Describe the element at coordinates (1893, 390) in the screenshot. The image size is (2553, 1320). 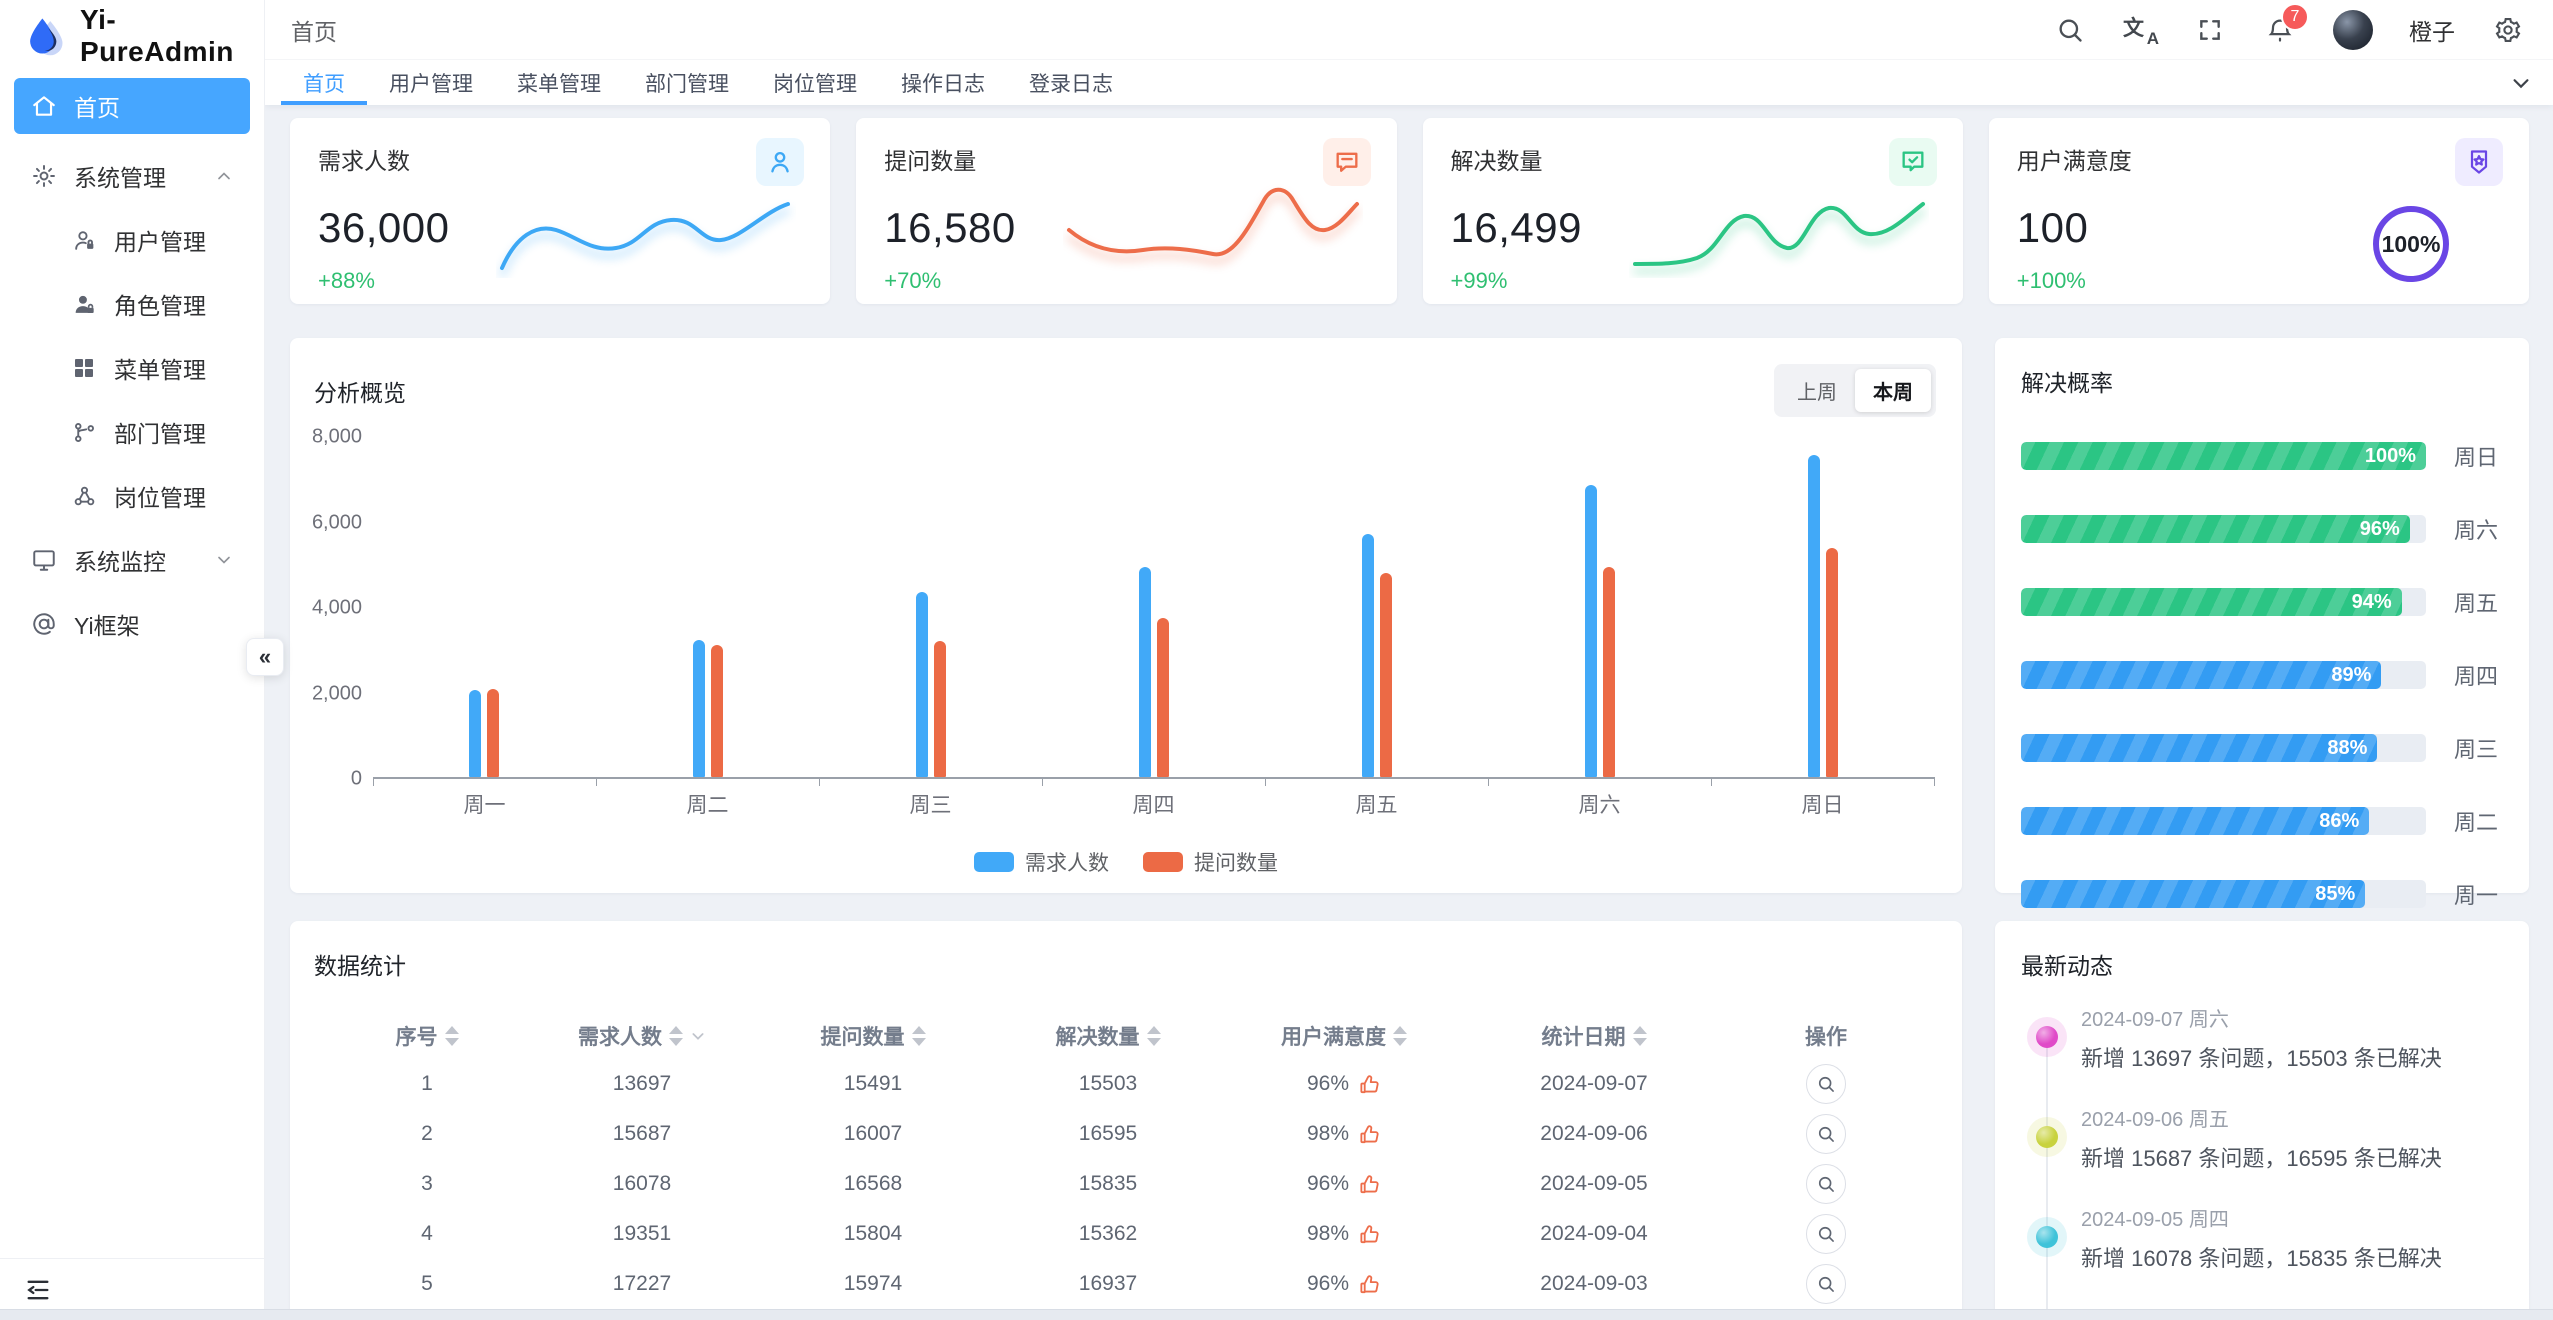
I see `this-week-button: 本周` at that location.